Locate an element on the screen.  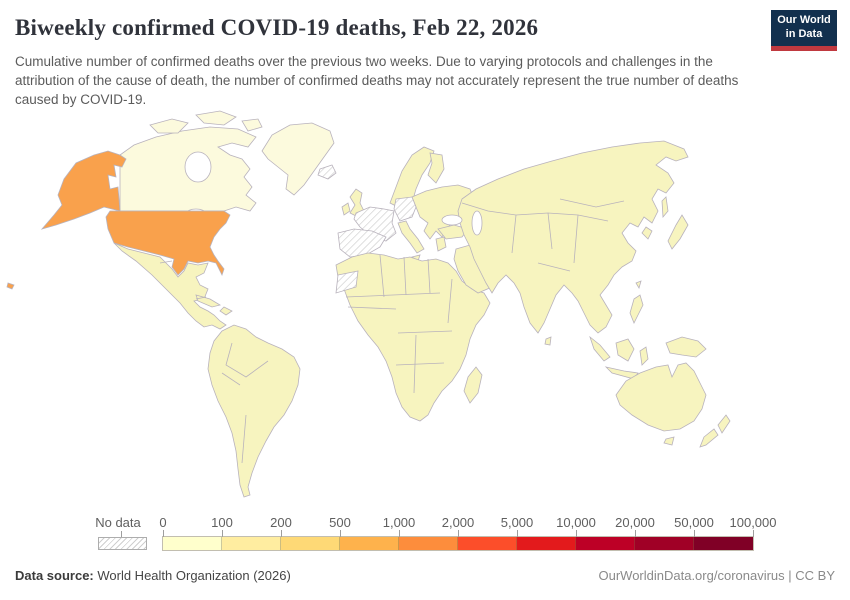
country-greenland is located at coordinates (298, 159).